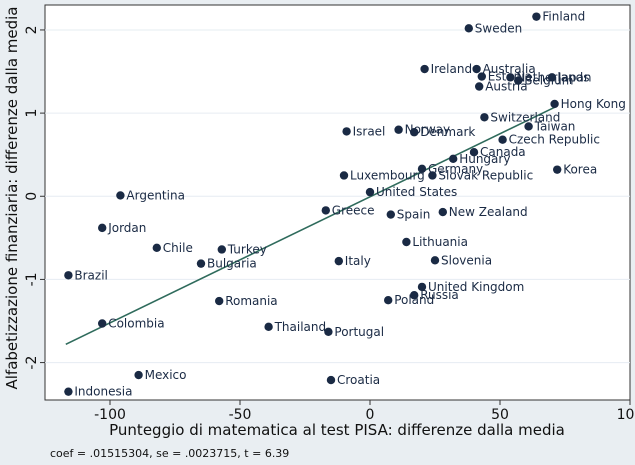 The width and height of the screenshot is (635, 465). Describe the element at coordinates (439, 295) in the screenshot. I see `point-label: Russia` at that location.